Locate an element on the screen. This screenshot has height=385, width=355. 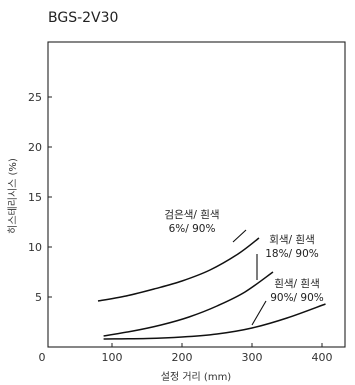
series-3-leader-line is located at coordinates (259, 313).